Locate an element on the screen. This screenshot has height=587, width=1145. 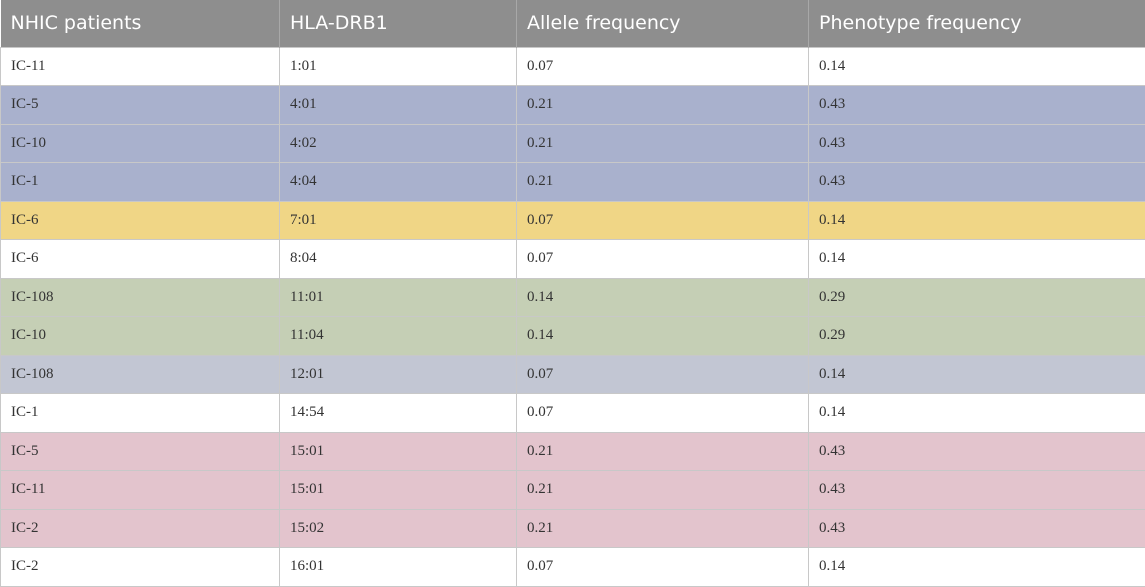
table-row: IC-6 8:04 0.07 0.14 is located at coordinates (572, 259).